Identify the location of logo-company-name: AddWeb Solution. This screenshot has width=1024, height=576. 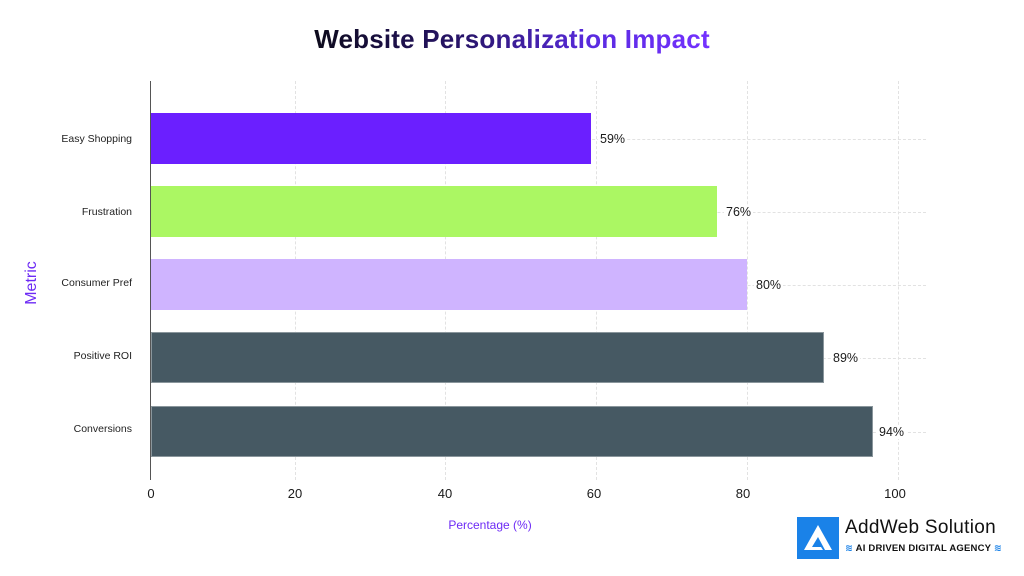
(920, 527).